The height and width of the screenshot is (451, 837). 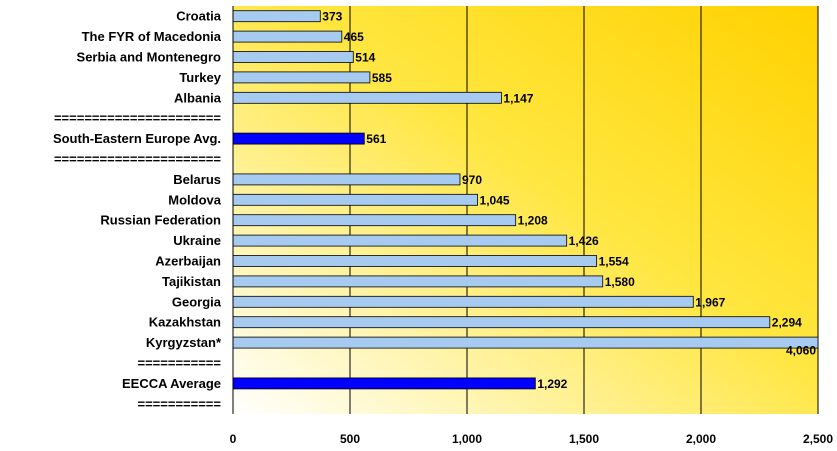 I want to click on value-label: 465, so click(x=354, y=37).